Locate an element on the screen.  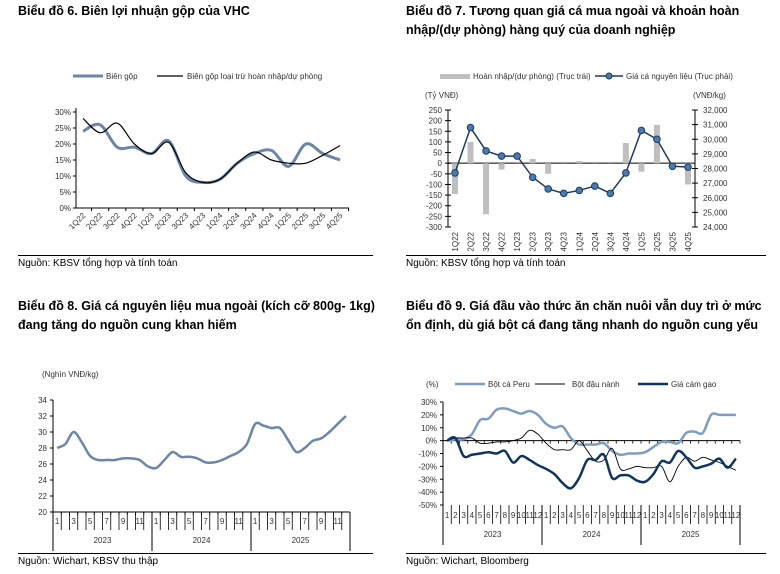
left-y-tick-label: 0 is located at coordinates (440, 163).